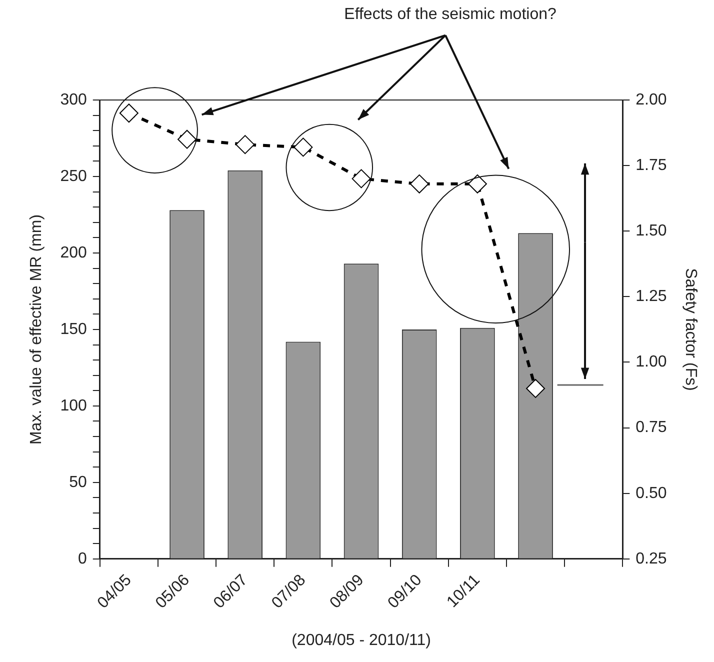  I want to click on y-tick-label: 300, so click(73, 99).